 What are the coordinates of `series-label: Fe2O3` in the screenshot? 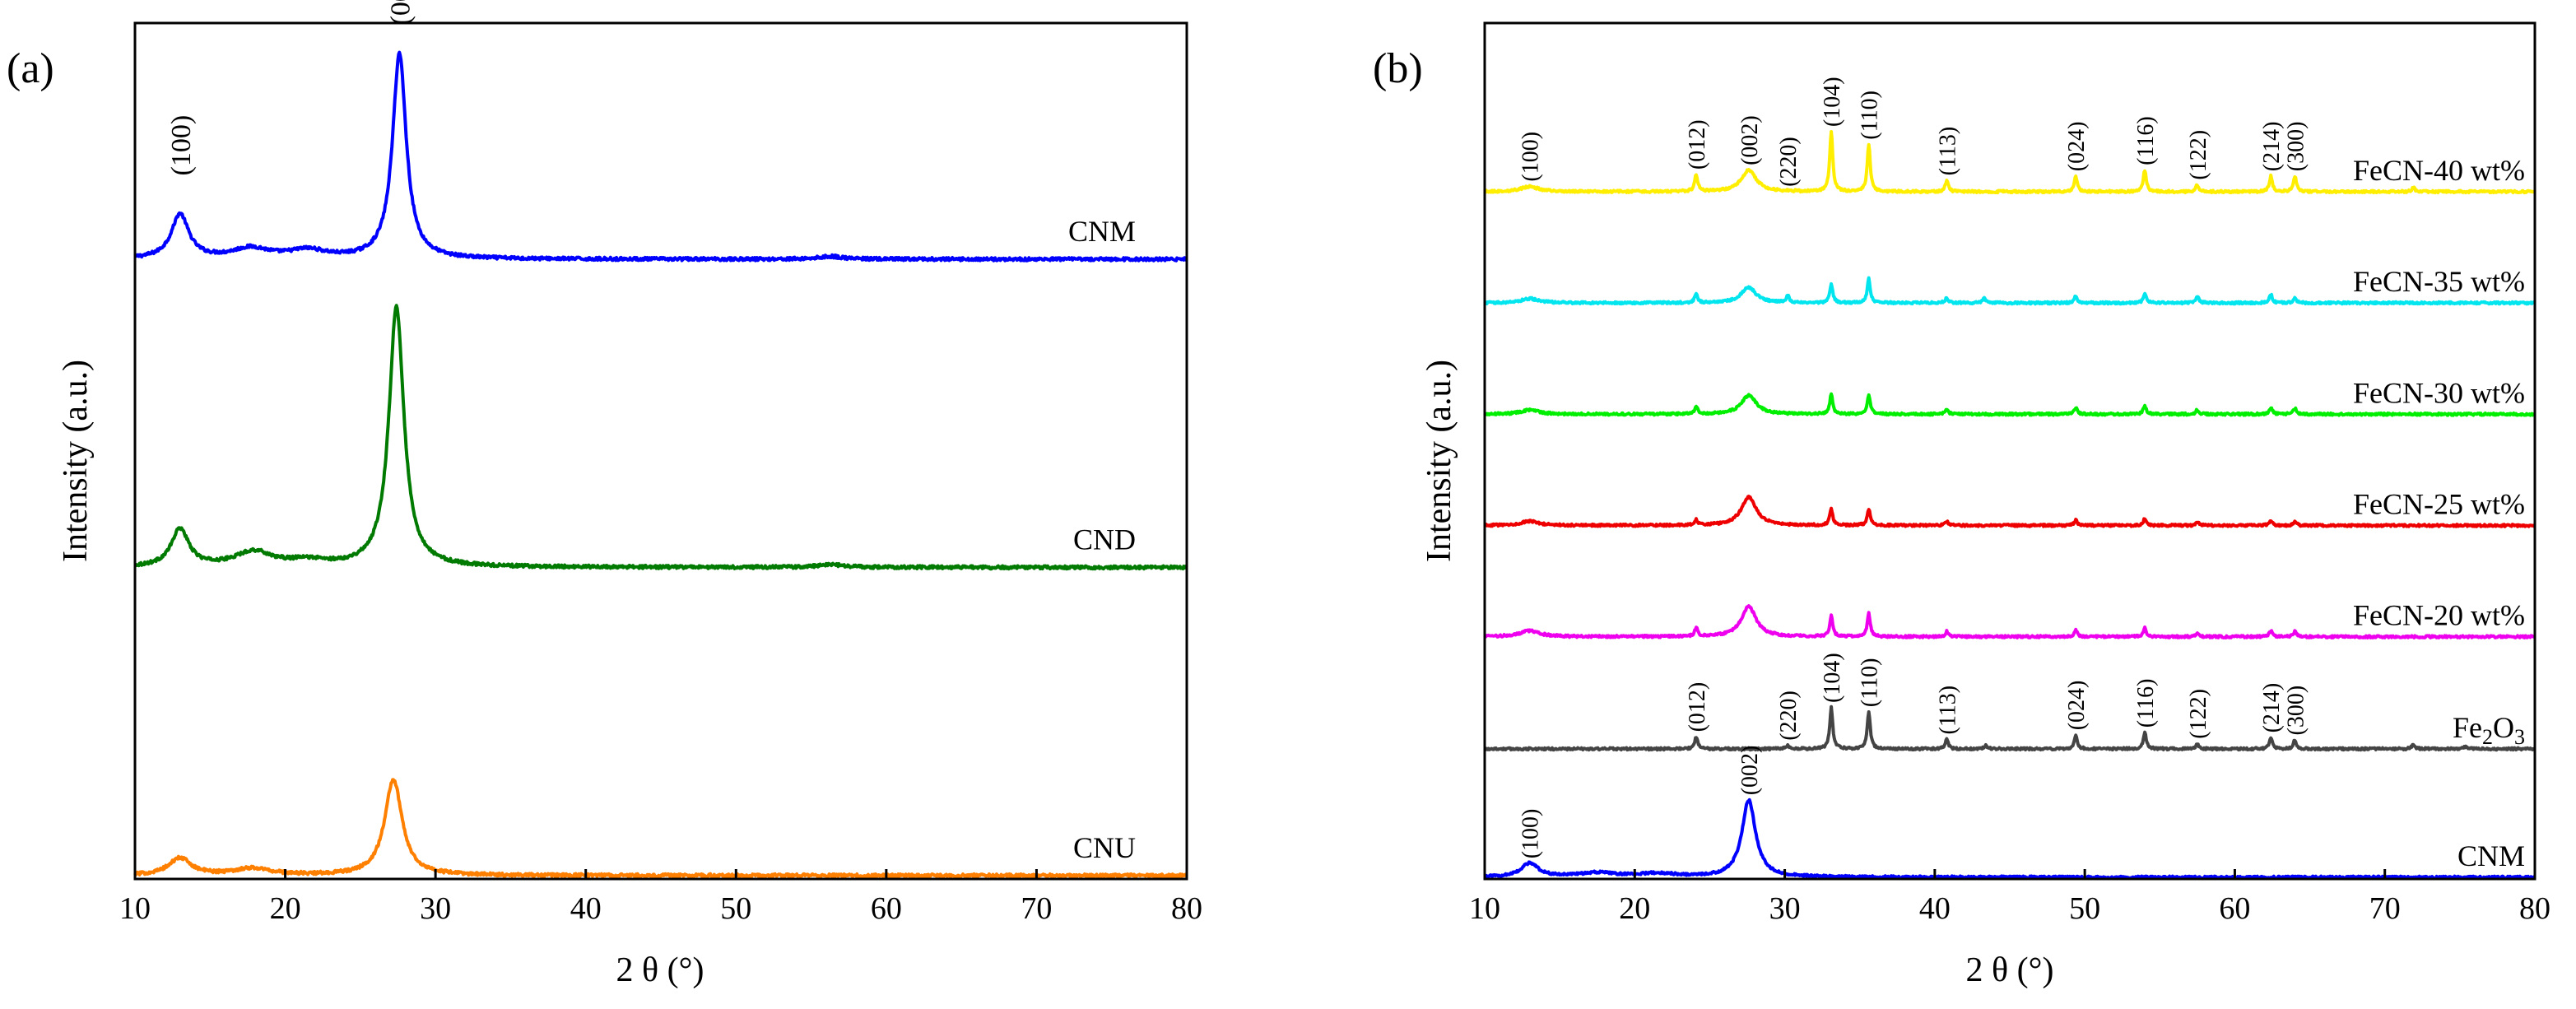 It's located at (2489, 730).